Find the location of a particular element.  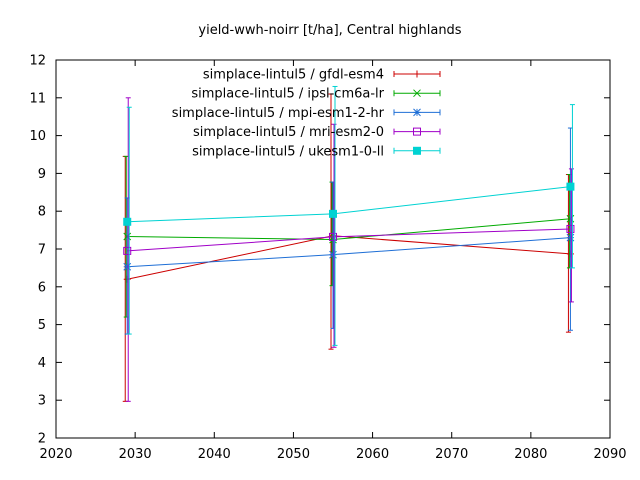

x-tick-label-0: 2020 is located at coordinates (55, 454).